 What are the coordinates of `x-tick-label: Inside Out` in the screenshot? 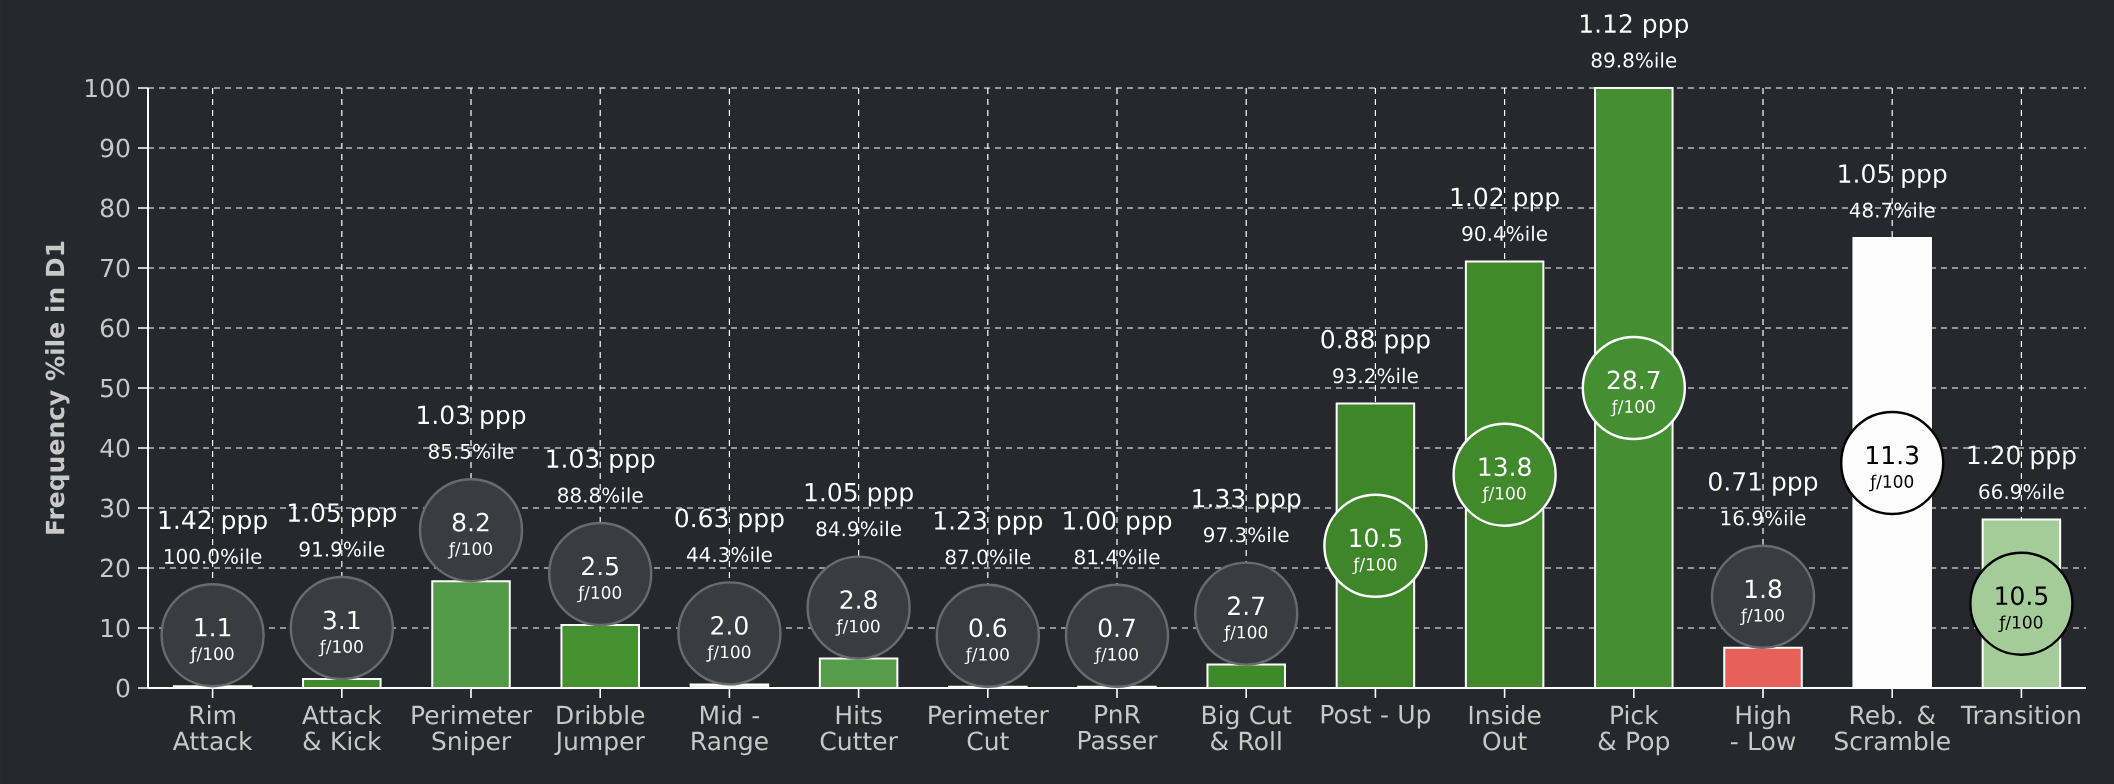 It's located at (1505, 728).